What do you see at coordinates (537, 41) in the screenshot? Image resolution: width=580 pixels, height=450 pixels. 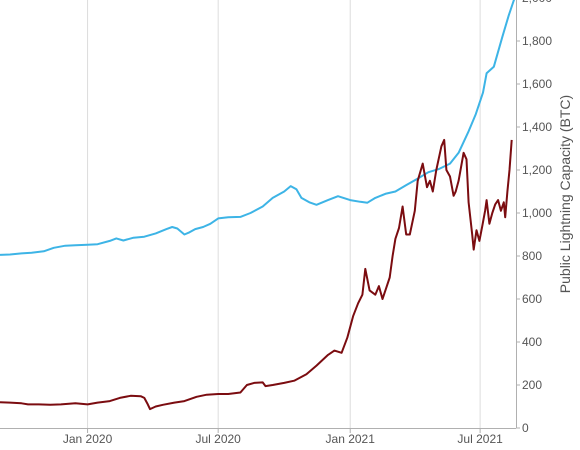 I see `y-tick-label: 1,800` at bounding box center [537, 41].